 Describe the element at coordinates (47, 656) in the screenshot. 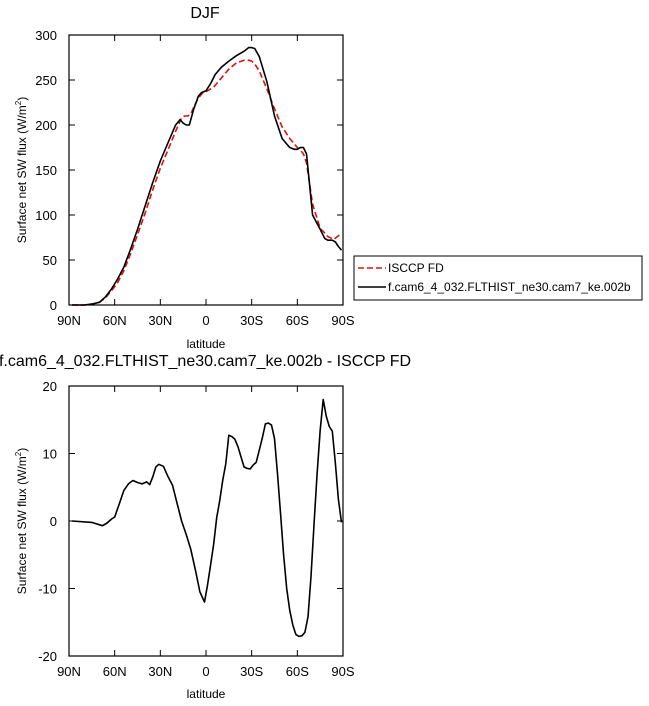

I see `bottom-panel-y-tick-label: -20` at that location.